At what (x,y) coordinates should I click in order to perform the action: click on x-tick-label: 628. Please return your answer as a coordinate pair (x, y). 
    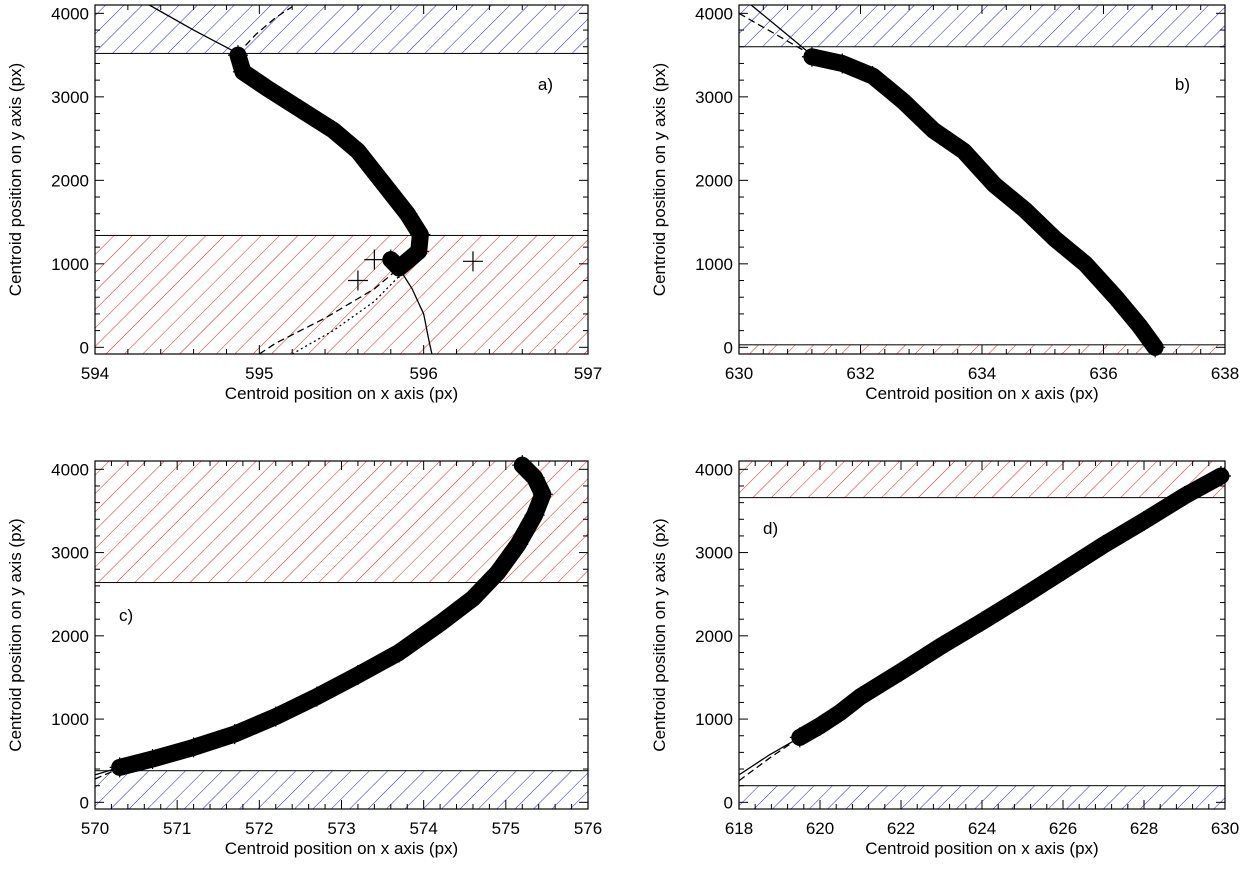
    Looking at the image, I should click on (1144, 828).